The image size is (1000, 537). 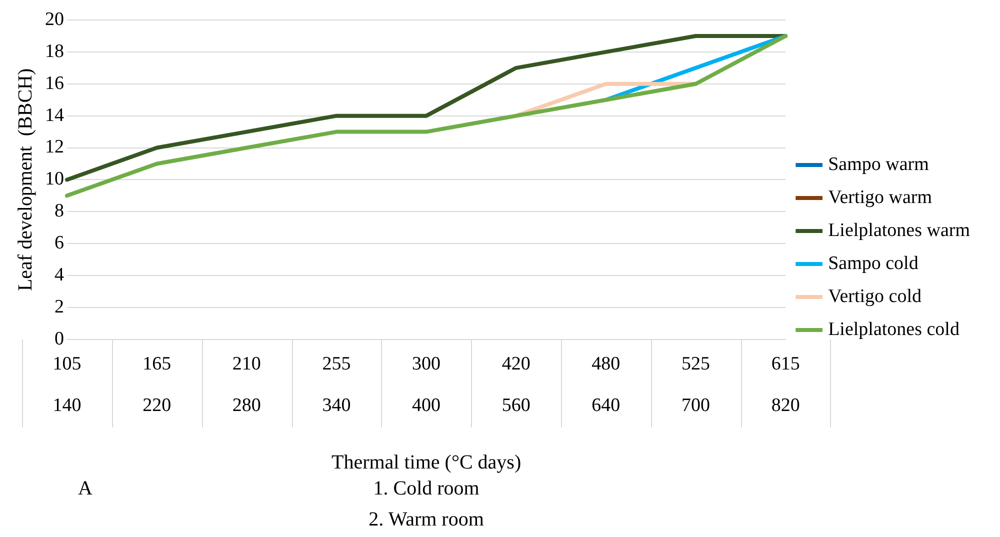 What do you see at coordinates (516, 384) in the screenshot?
I see `x-tick-label: 420 560` at bounding box center [516, 384].